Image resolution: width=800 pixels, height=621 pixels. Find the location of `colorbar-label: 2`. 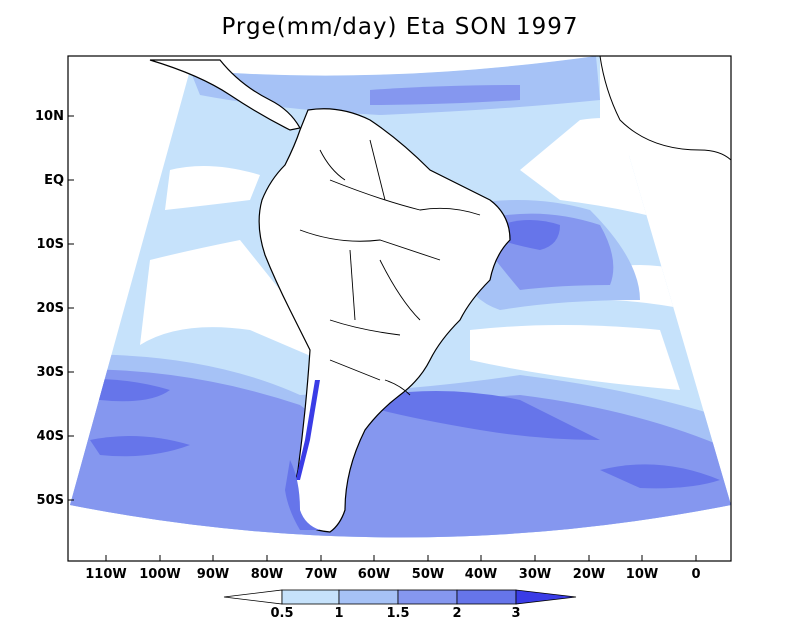

colorbar-label: 2 is located at coordinates (457, 613).